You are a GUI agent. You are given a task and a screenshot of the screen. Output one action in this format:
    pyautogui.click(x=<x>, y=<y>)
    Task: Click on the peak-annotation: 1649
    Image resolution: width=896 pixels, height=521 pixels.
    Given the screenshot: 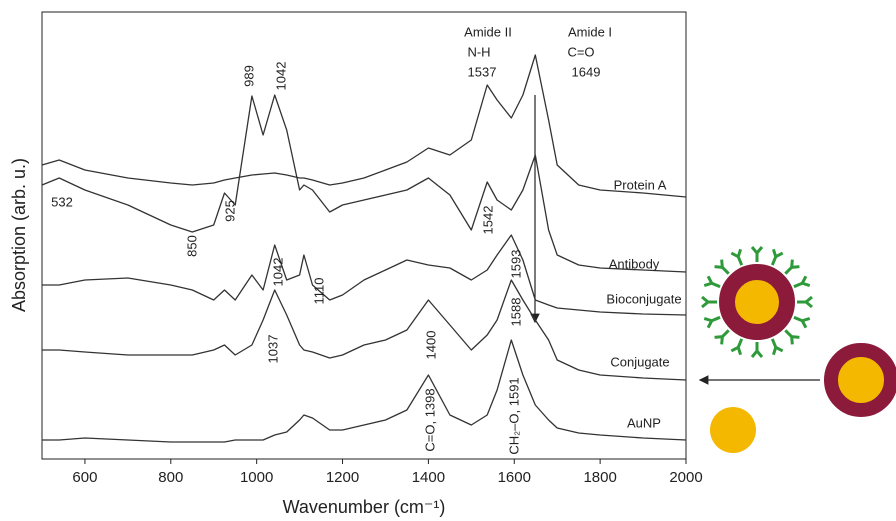 What is the action you would take?
    pyautogui.click(x=586, y=71)
    